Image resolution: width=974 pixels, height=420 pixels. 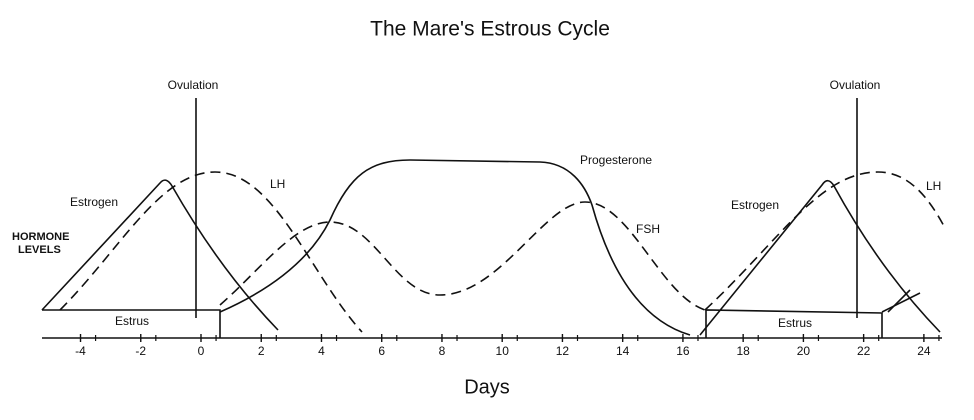 I want to click on tick-label: 14, so click(x=623, y=351).